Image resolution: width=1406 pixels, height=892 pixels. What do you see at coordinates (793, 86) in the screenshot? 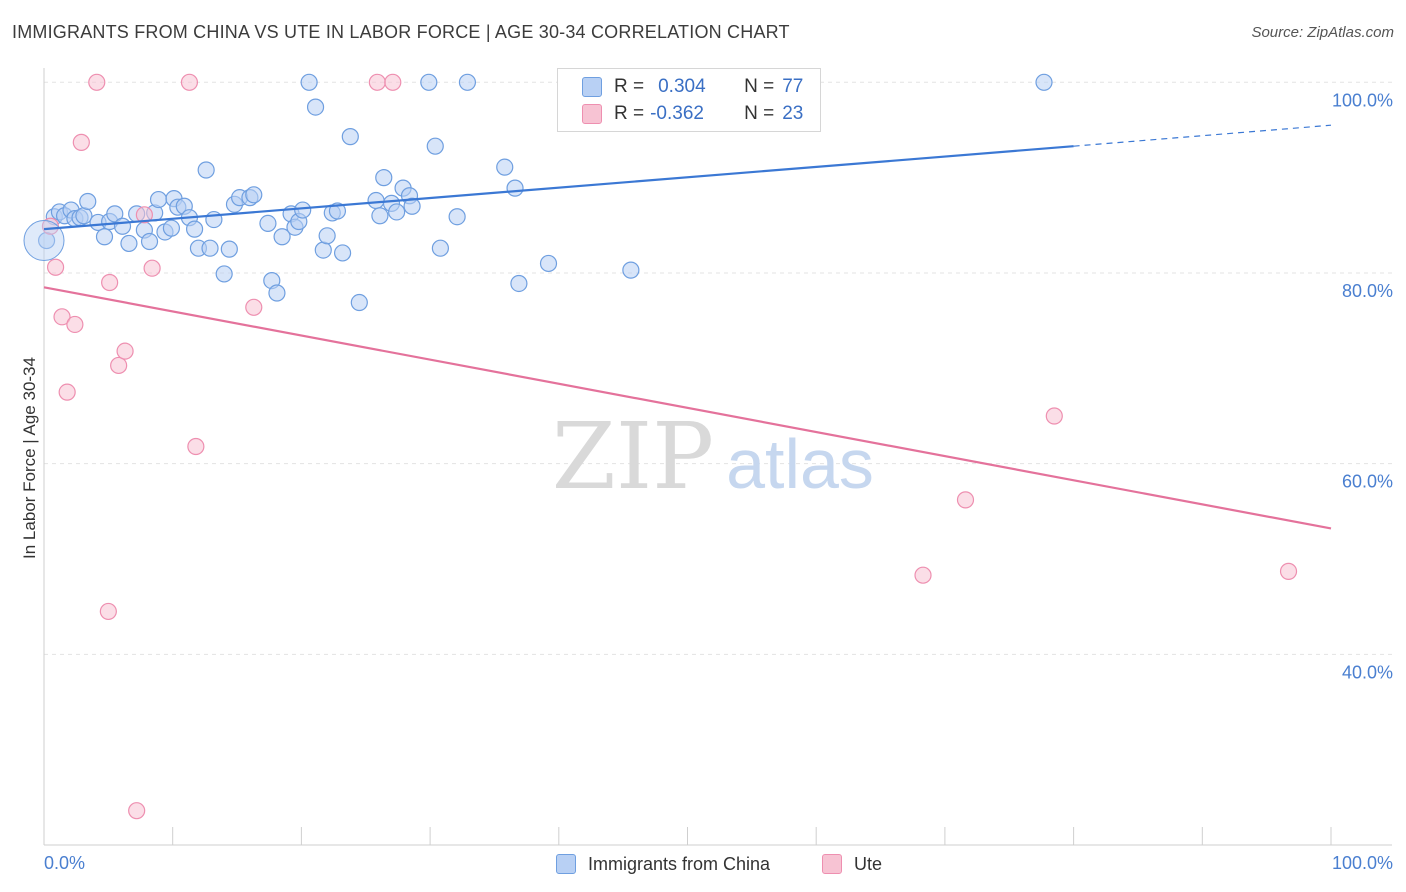
I see `legend-n-value: 77` at bounding box center [793, 86].